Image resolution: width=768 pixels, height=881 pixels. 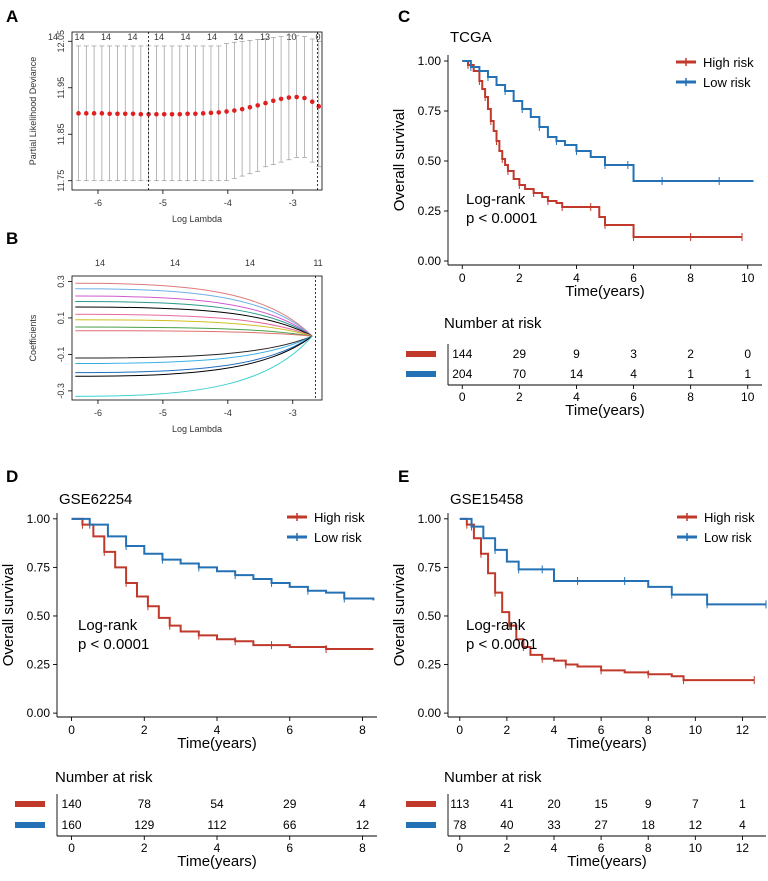 I want to click on risk-count: 70, so click(x=520, y=374).